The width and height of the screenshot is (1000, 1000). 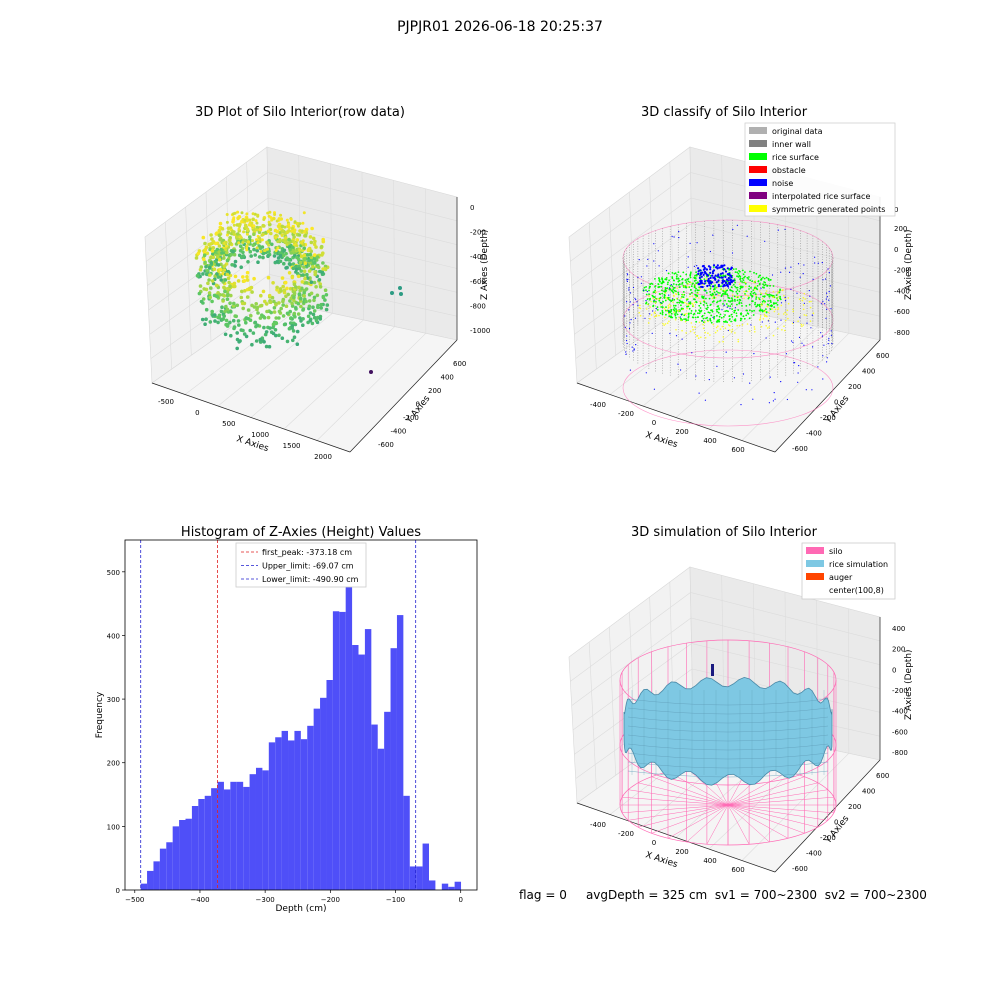 What do you see at coordinates (500, 27) in the screenshot?
I see `figure-title: PJPJR01 2026-06-18 20:25:37` at bounding box center [500, 27].